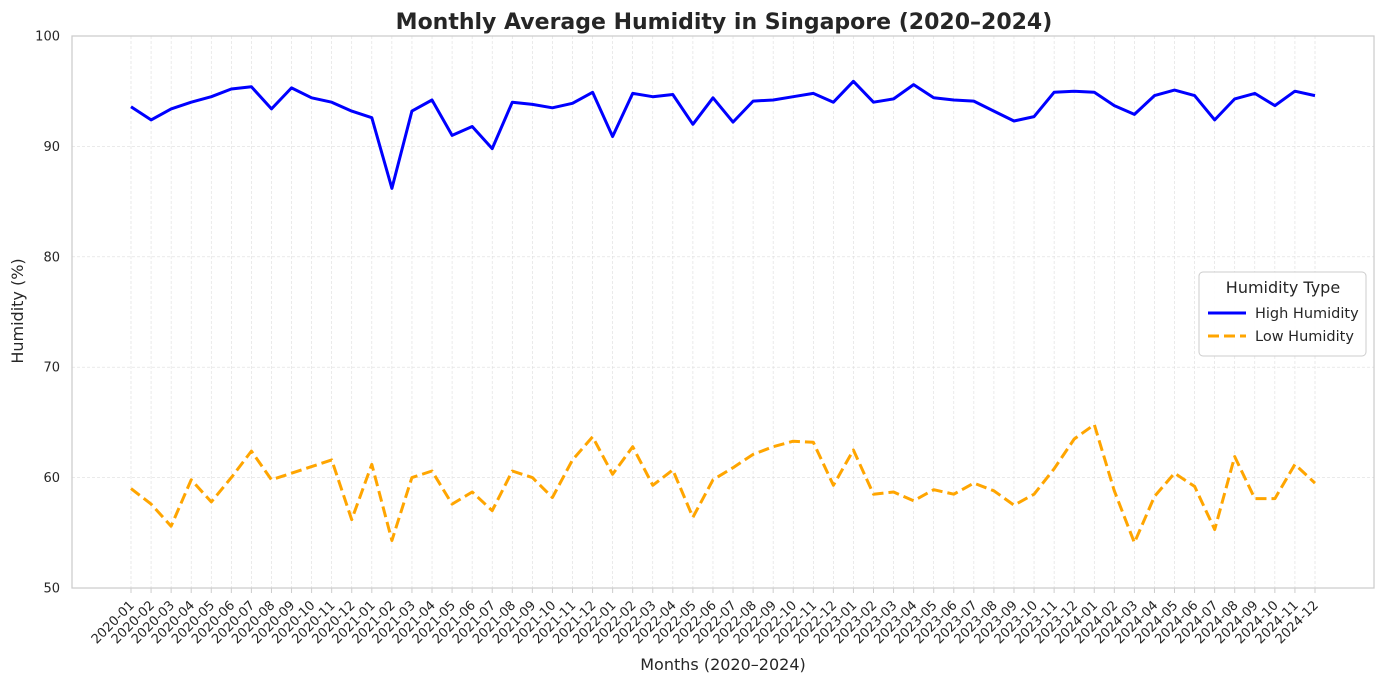  I want to click on y-tick-label: 80, so click(51, 257).